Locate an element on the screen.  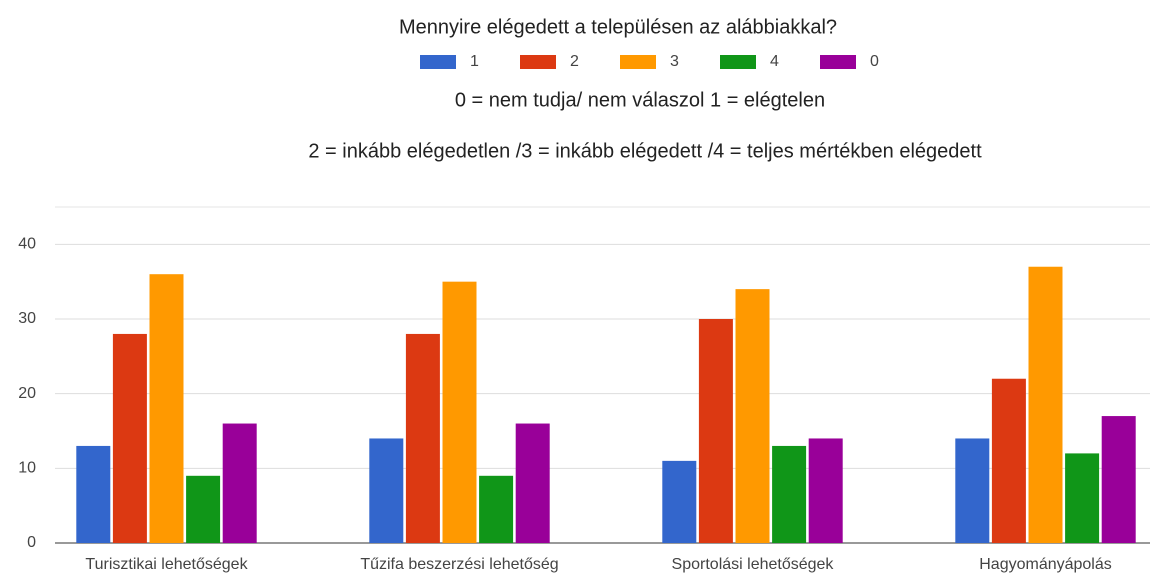
y-tick-label: 10 is located at coordinates (27, 468).